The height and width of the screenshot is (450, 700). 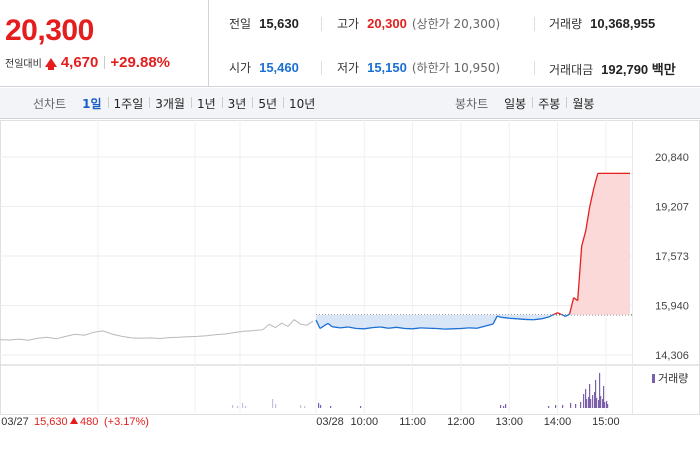 What do you see at coordinates (583, 103) in the screenshot?
I see `candle-monthly-button: 월봉` at bounding box center [583, 103].